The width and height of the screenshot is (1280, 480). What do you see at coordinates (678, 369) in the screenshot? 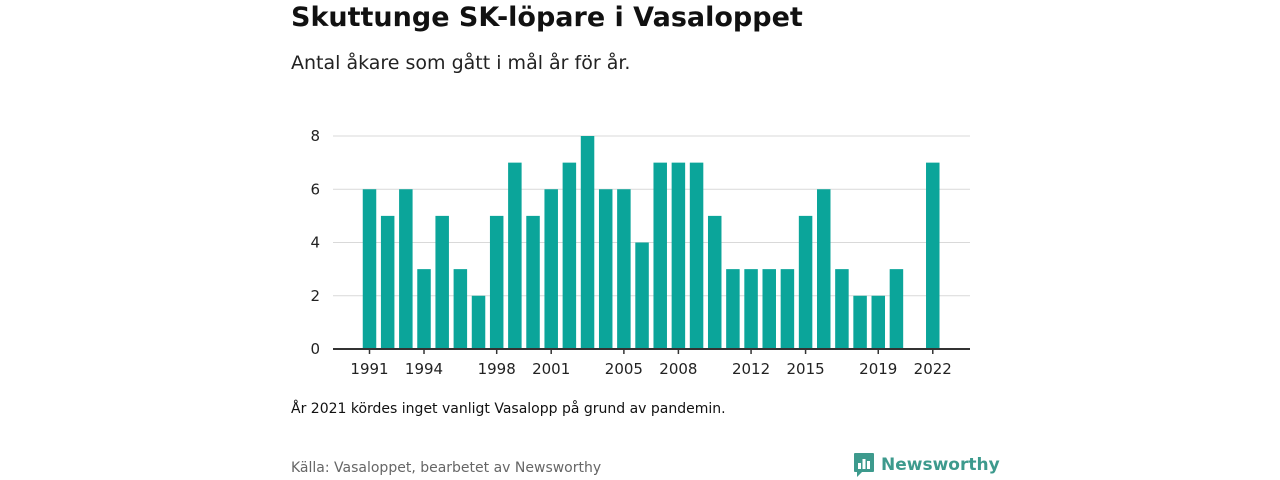
I see `x-tick-label: 2008` at bounding box center [678, 369].